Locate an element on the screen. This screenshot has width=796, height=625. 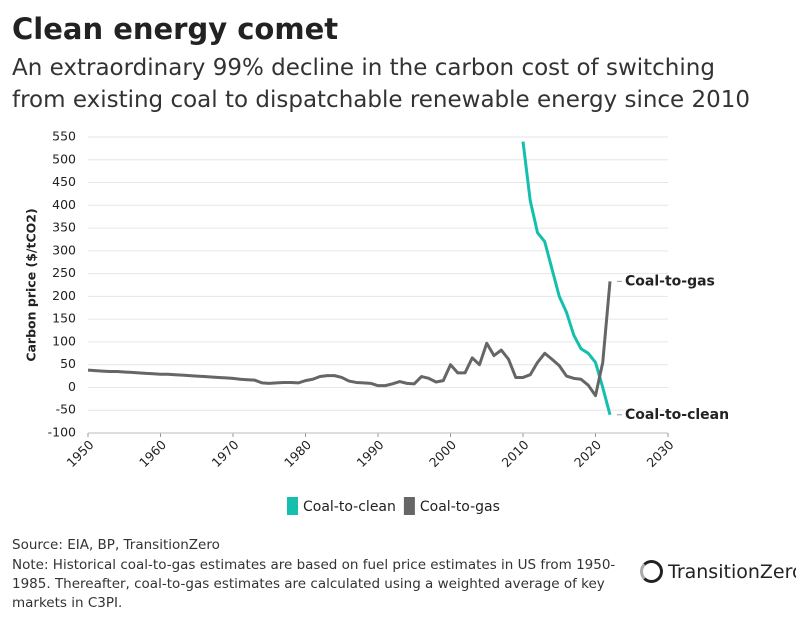
y-tick-label: 500 is located at coordinates (64, 158).